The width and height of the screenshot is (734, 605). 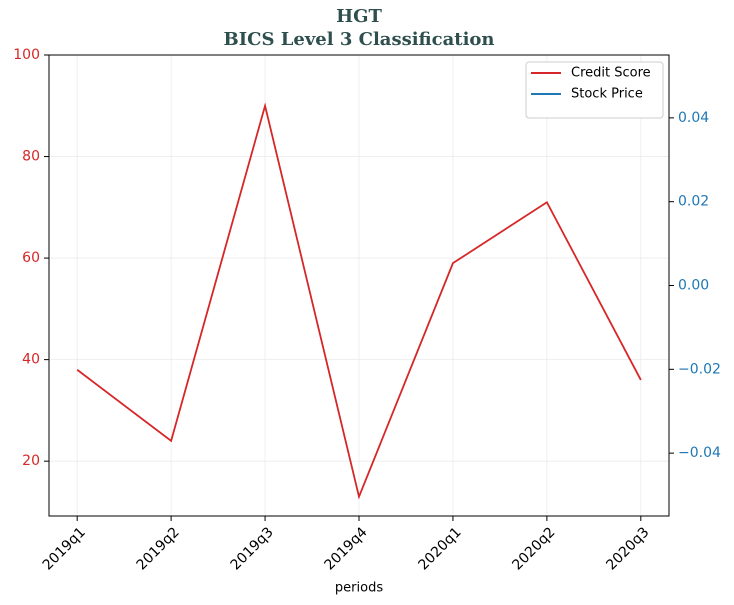 What do you see at coordinates (699, 453) in the screenshot?
I see `y2-tick-label: −0.04` at bounding box center [699, 453].